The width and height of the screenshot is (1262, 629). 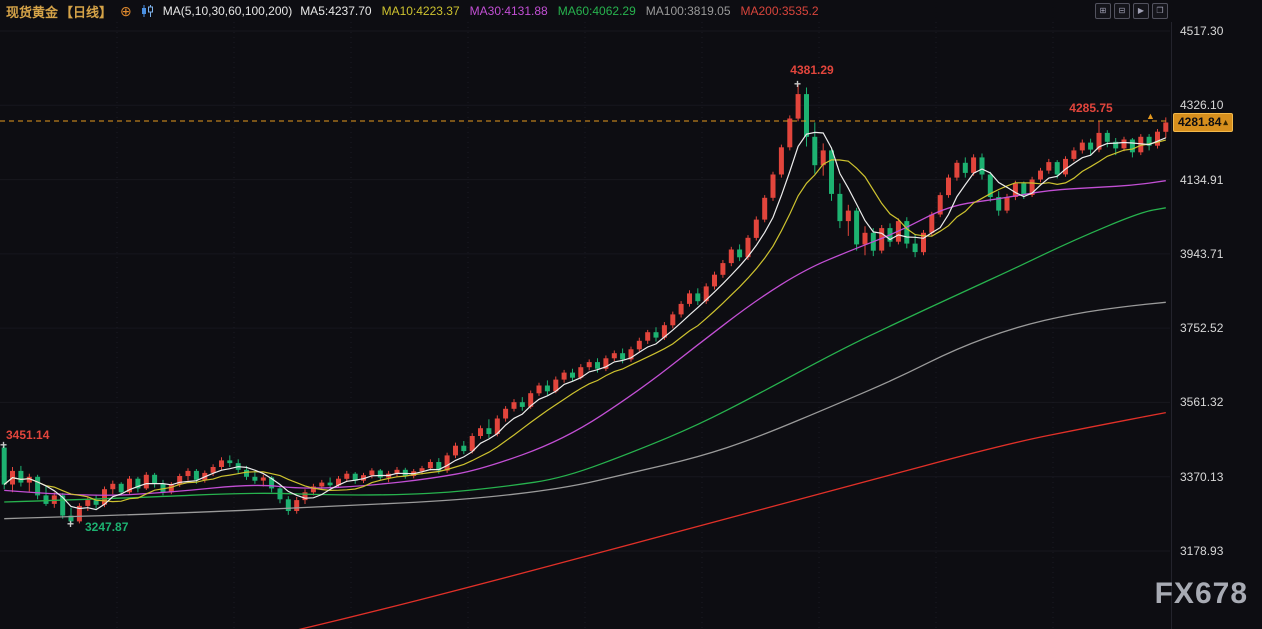 I want to click on axis-price-label: 3370.13, so click(x=1202, y=477).